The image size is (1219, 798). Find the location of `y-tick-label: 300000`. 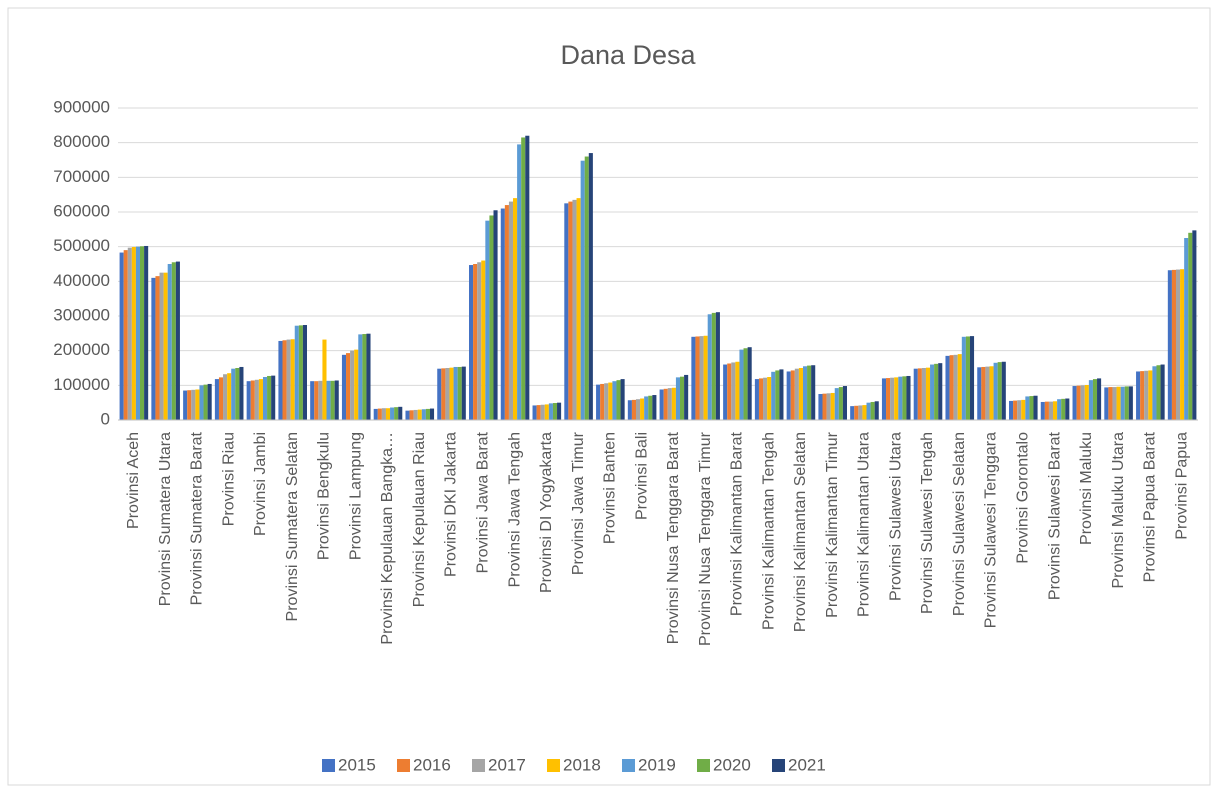

y-tick-label: 300000 is located at coordinates (81, 314).